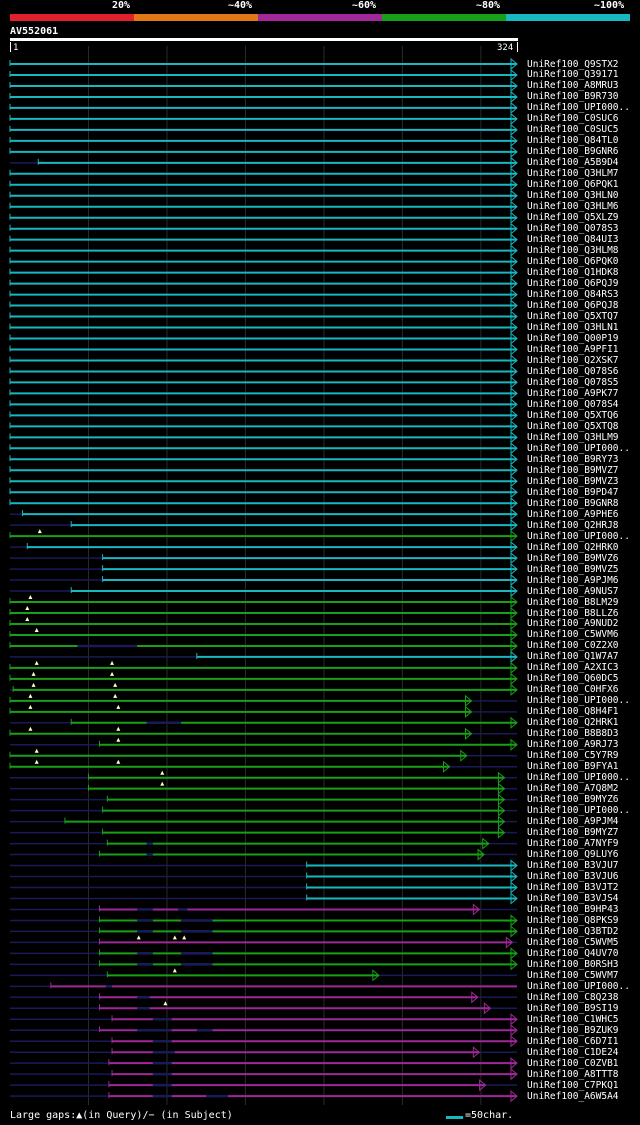 The height and width of the screenshot is (1125, 640). What do you see at coordinates (573, 218) in the screenshot?
I see `hit-label: UniRef100_Q5XLZ9` at bounding box center [573, 218].